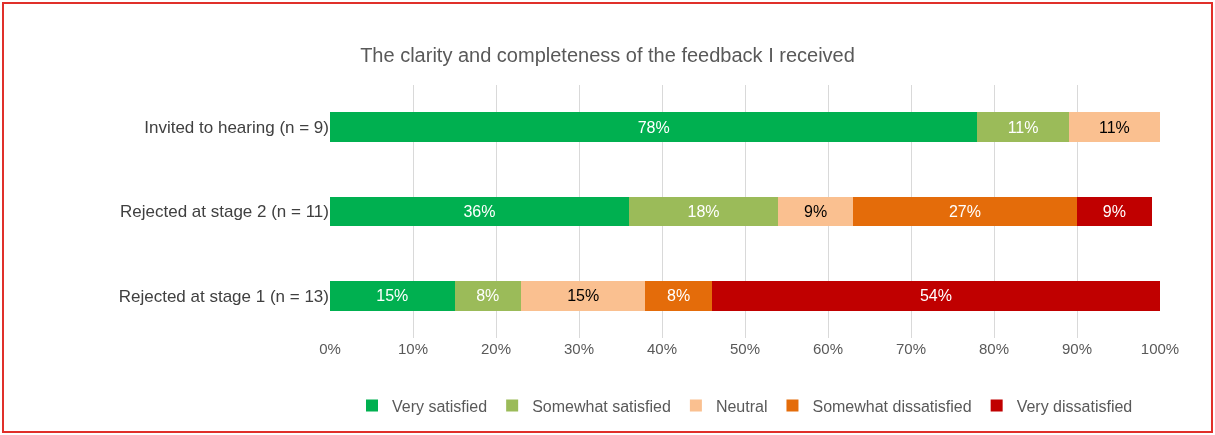 This screenshot has height=435, width=1215. Describe the element at coordinates (236, 128) in the screenshot. I see `y-tick-label: Invited to hearing (n = 9)` at that location.